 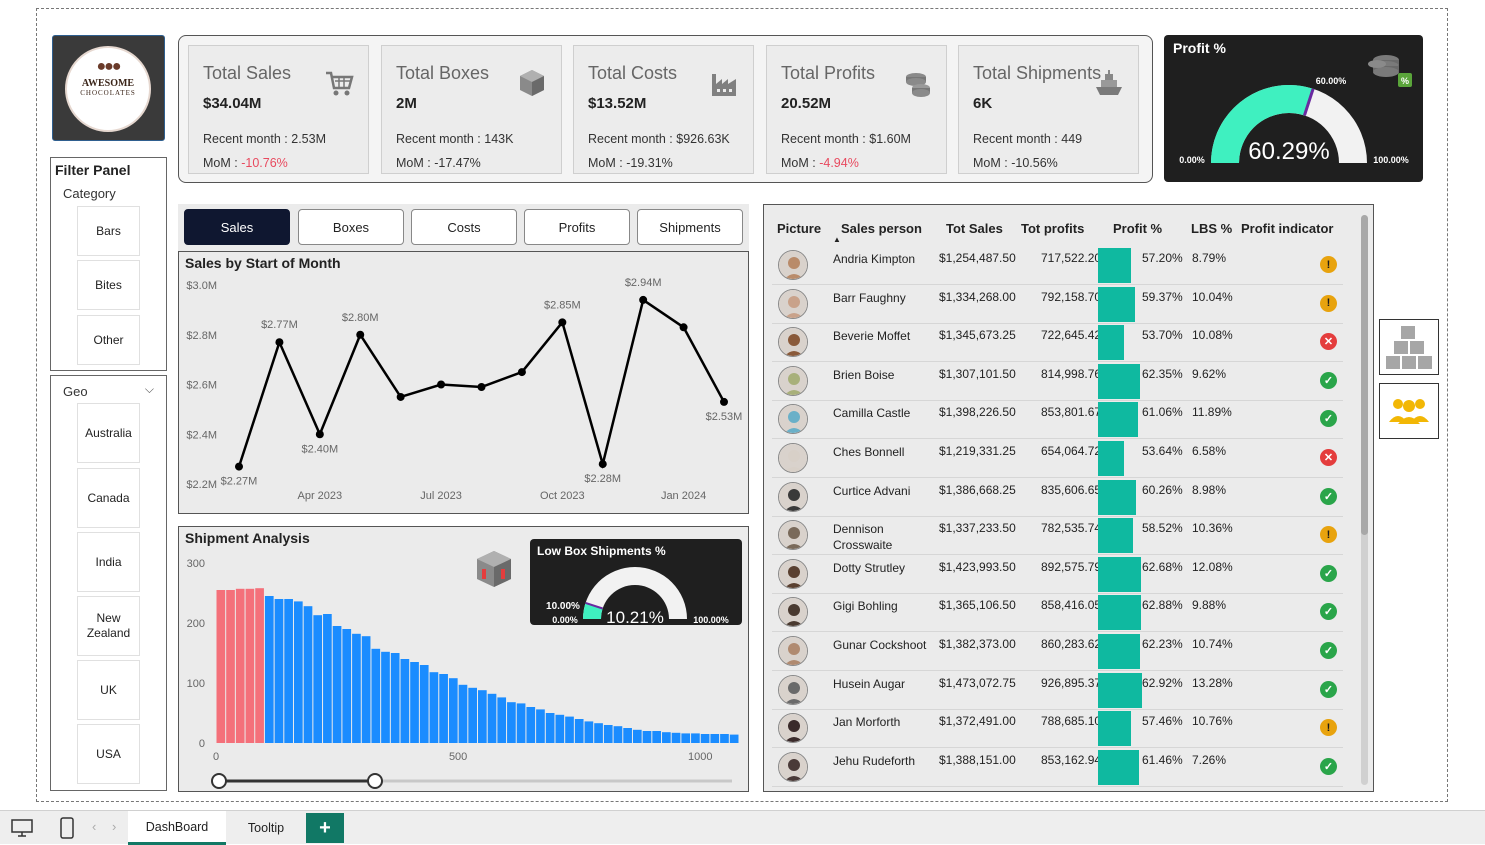 What do you see at coordinates (974, 228) in the screenshot?
I see `header-tot-sales: Tot Sales` at bounding box center [974, 228].